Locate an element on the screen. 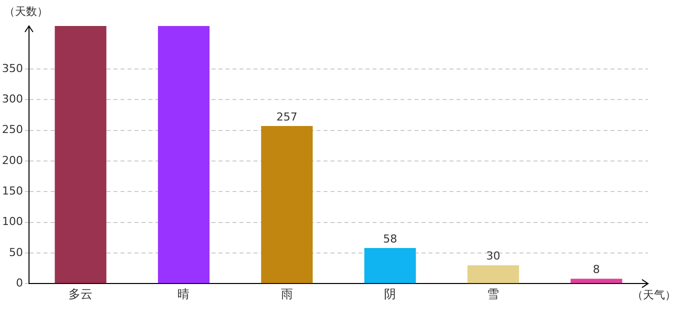 The width and height of the screenshot is (680, 320). y-axis-title: （天数） is located at coordinates (26, 11).